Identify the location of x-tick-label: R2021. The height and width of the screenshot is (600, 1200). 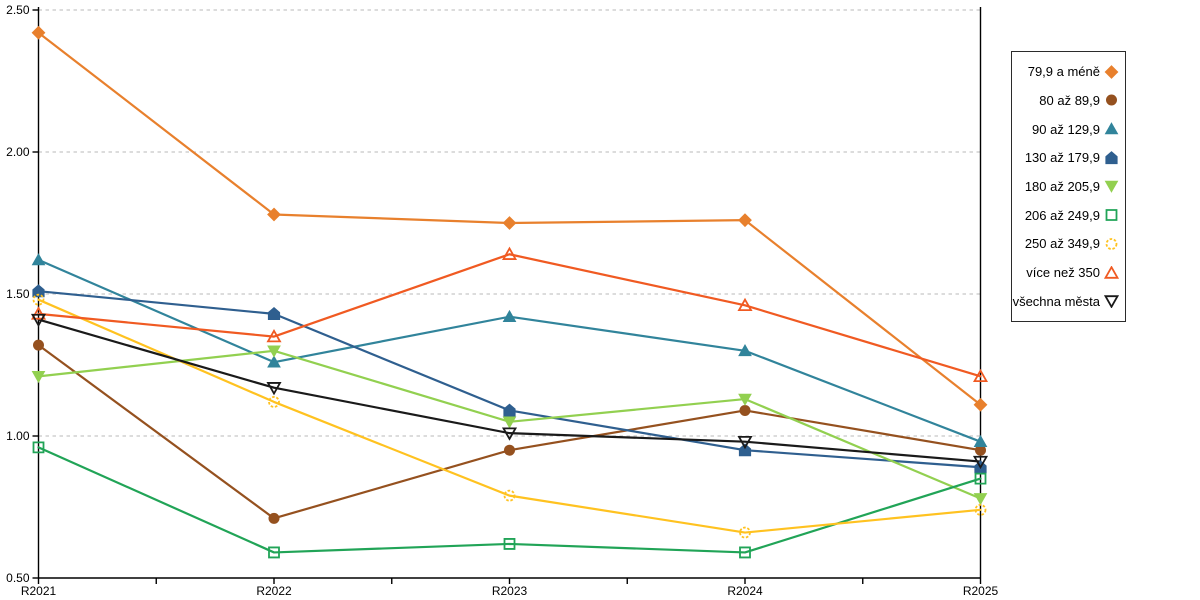
(39, 591).